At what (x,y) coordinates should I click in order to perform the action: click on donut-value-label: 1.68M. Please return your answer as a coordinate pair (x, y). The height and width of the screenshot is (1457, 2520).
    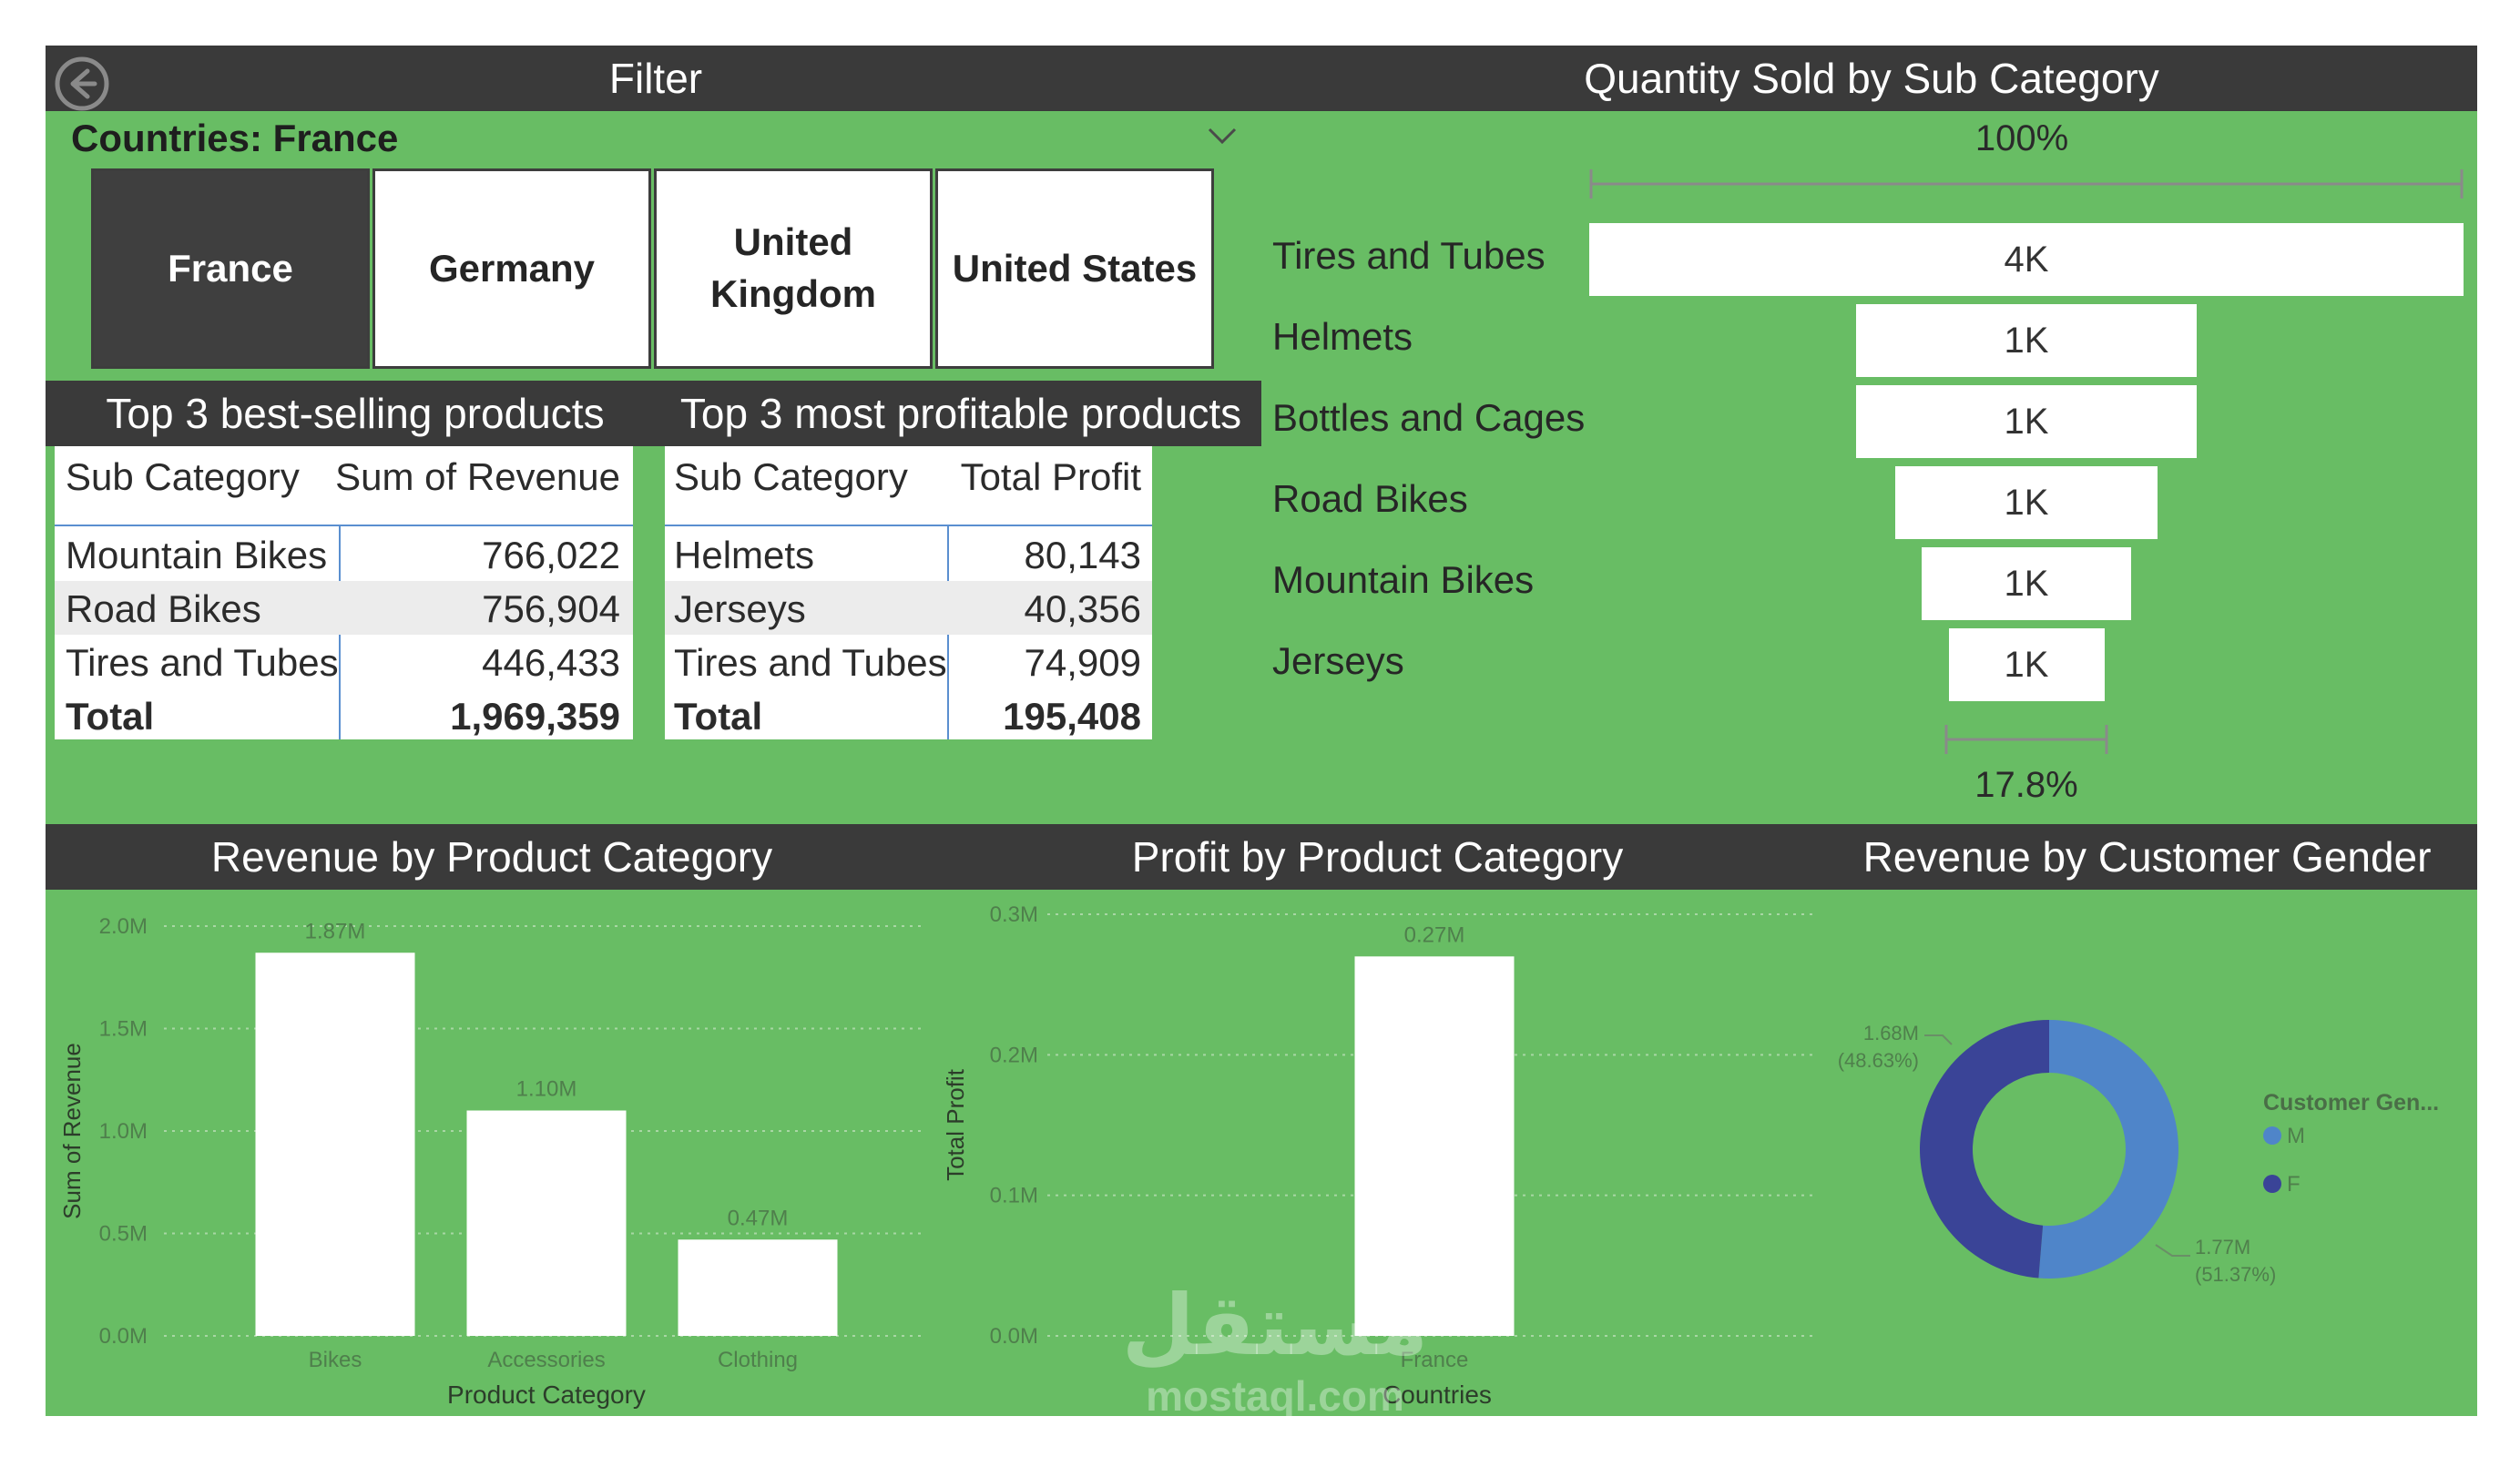
    Looking at the image, I should click on (1891, 1033).